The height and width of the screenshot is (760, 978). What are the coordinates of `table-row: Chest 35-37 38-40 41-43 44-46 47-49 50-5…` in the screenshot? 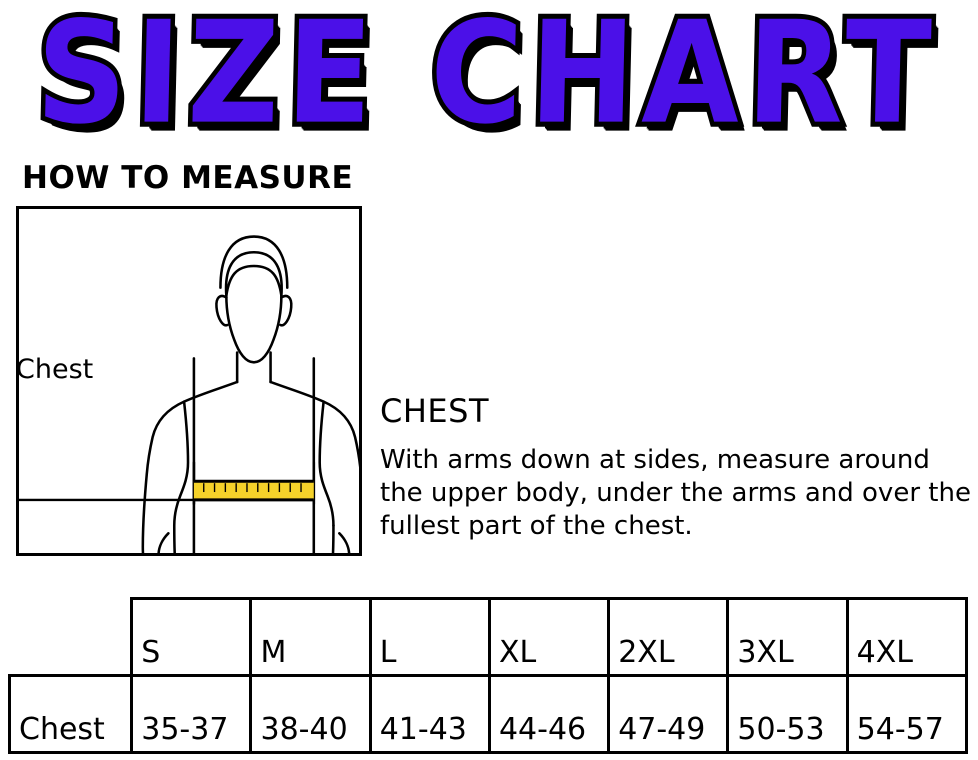 It's located at (488, 714).